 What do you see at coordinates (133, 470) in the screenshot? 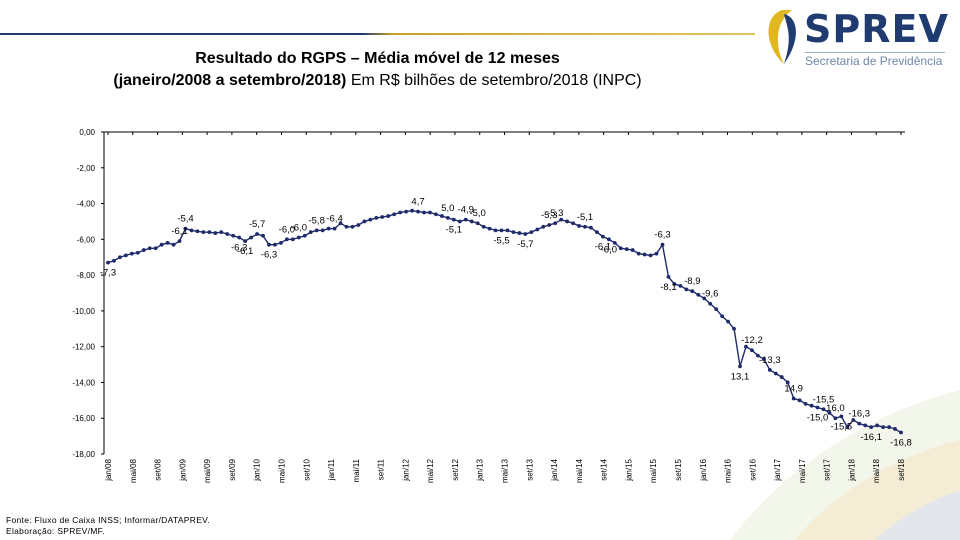
I see `x-tick-label: mai/08` at bounding box center [133, 470].